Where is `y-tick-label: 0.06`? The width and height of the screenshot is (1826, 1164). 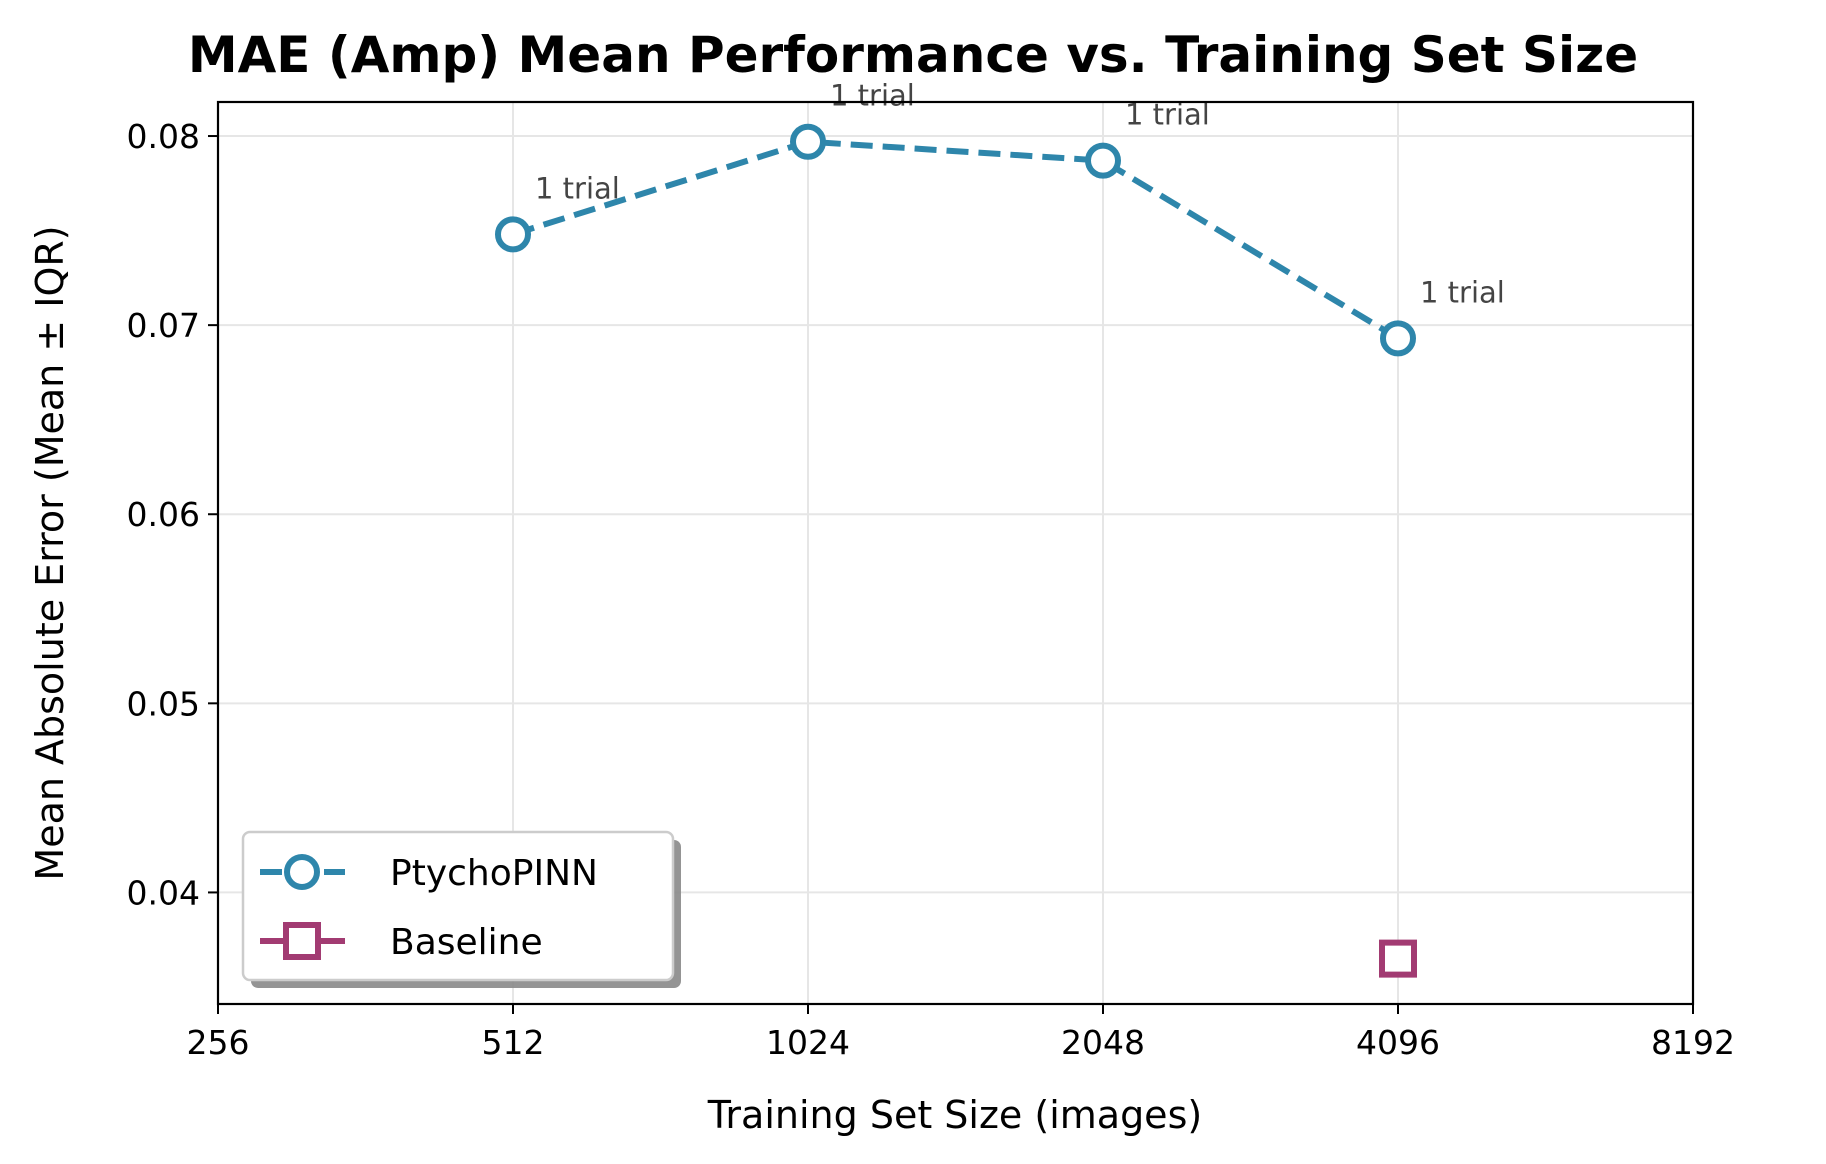
y-tick-label: 0.06 is located at coordinates (163, 514).